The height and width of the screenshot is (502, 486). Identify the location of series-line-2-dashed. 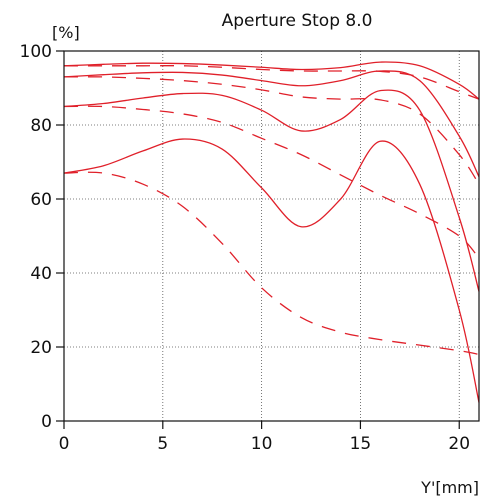
(272, 82).